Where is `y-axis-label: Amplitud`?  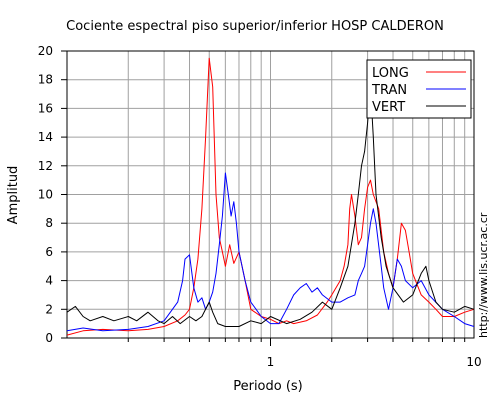 y-axis-label: Amplitud is located at coordinates (13, 195).